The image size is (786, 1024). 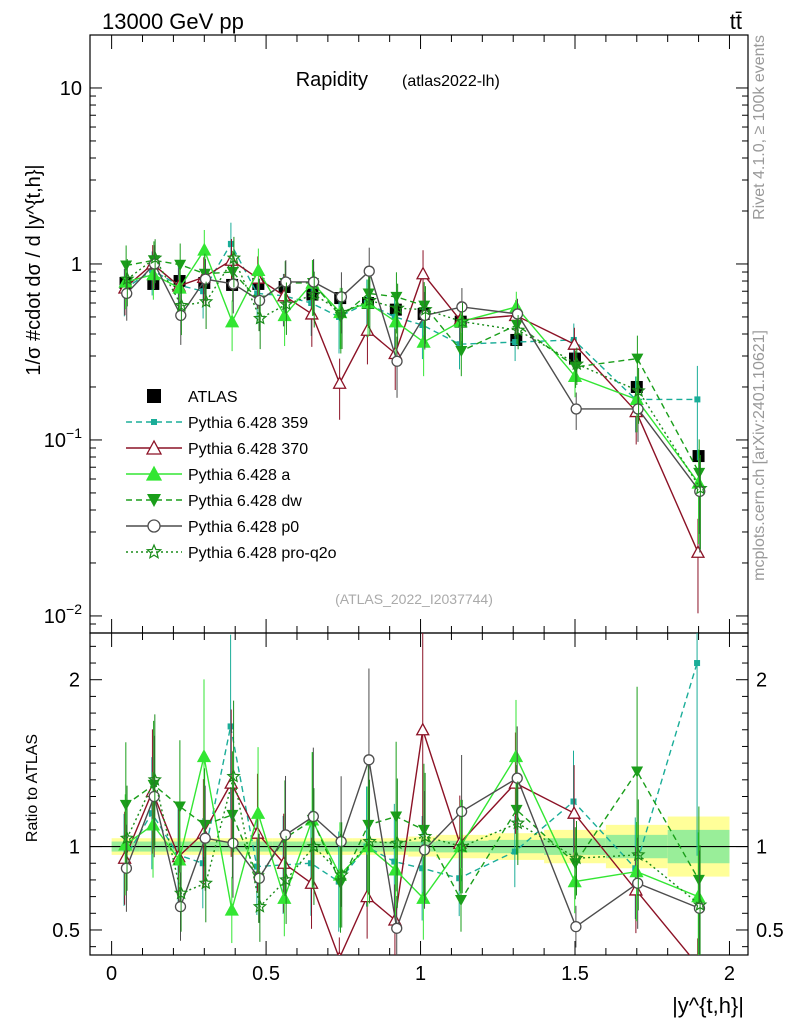 I want to click on rivet-version-label: Rivet 4.1.0, ≥ 100k events, so click(x=759, y=127).